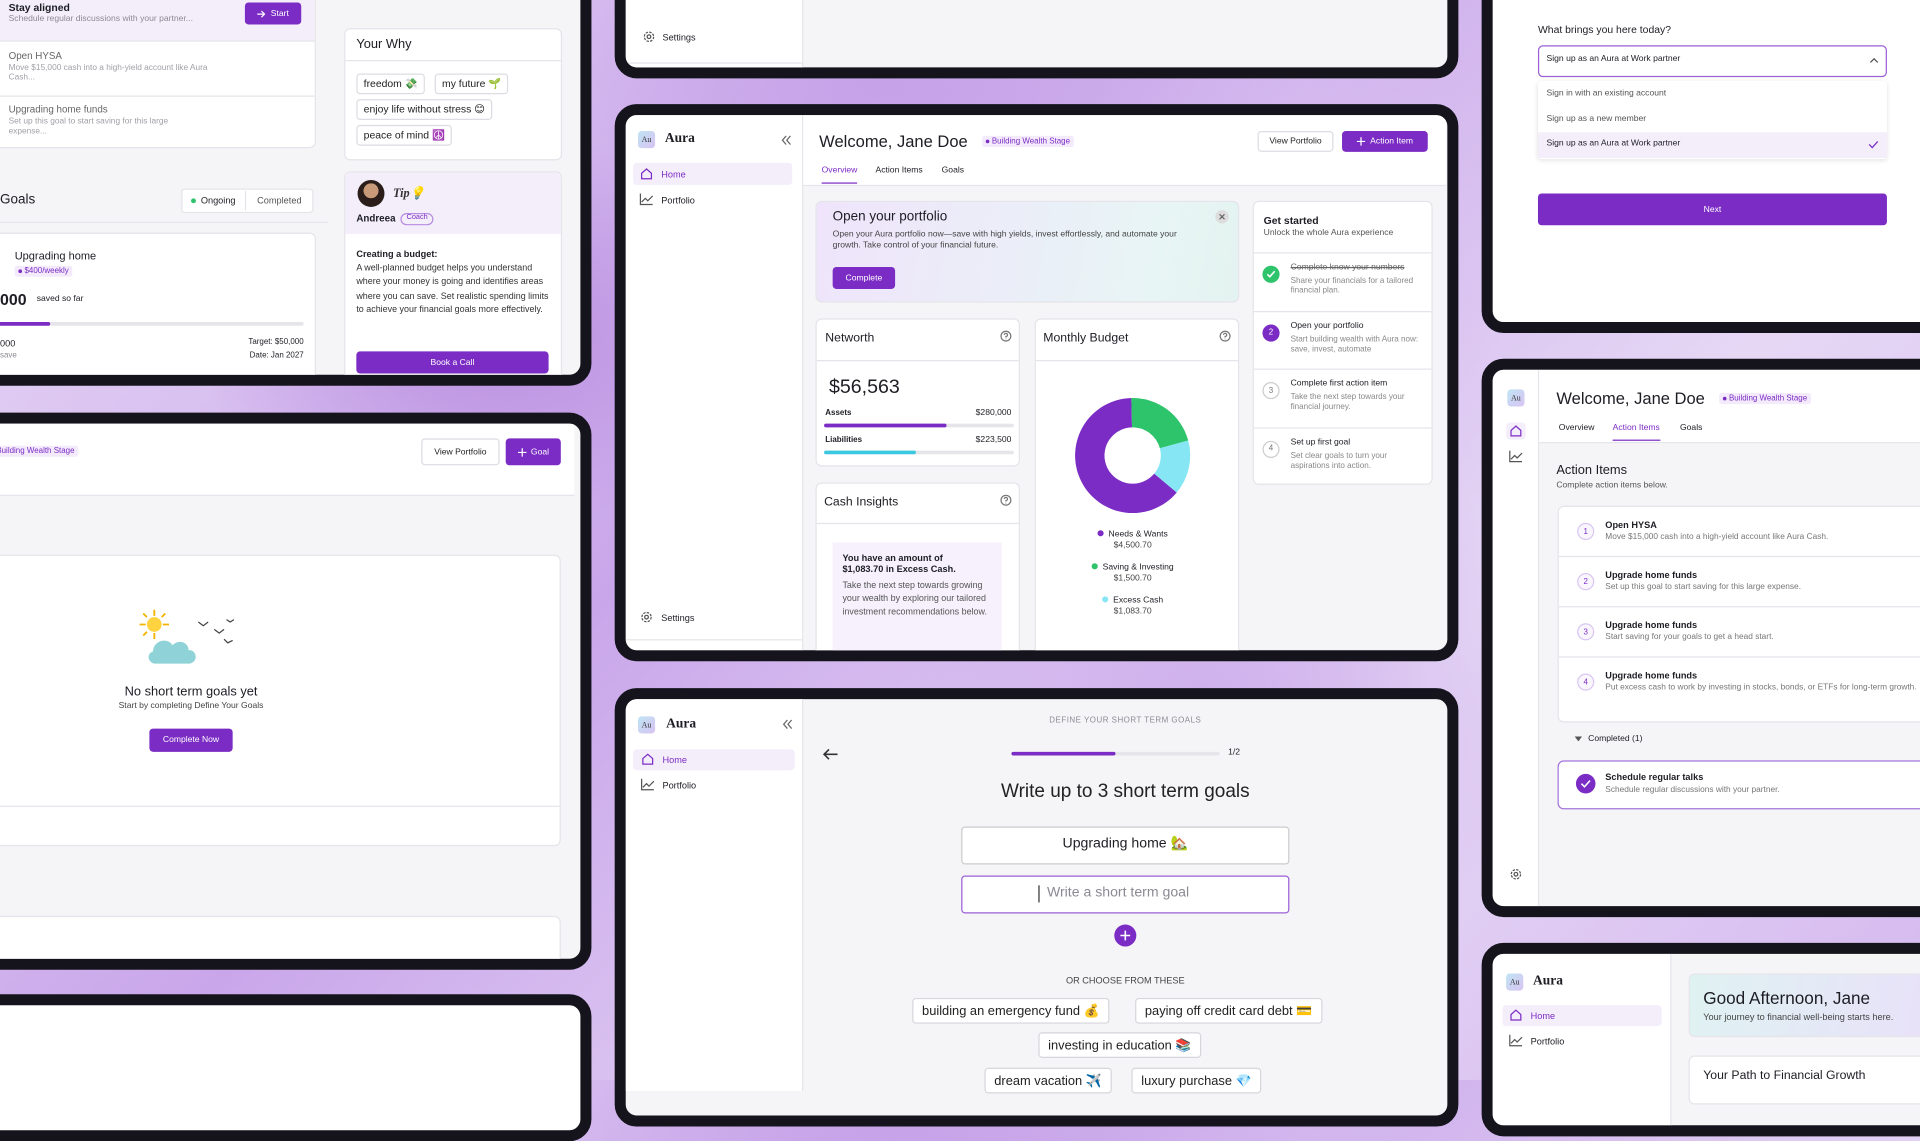  Describe the element at coordinates (1615, 739) in the screenshot. I see `completed-toggle: Completed (1)` at that location.